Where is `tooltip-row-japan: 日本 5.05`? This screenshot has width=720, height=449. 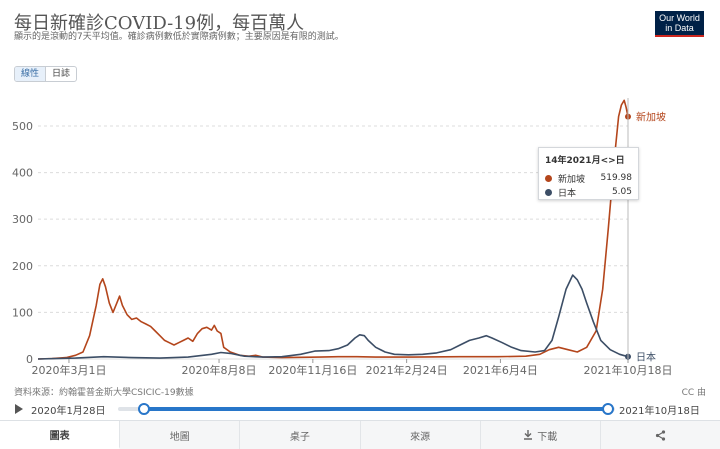
tooltip-row-japan: 日本 5.05 is located at coordinates (588, 192).